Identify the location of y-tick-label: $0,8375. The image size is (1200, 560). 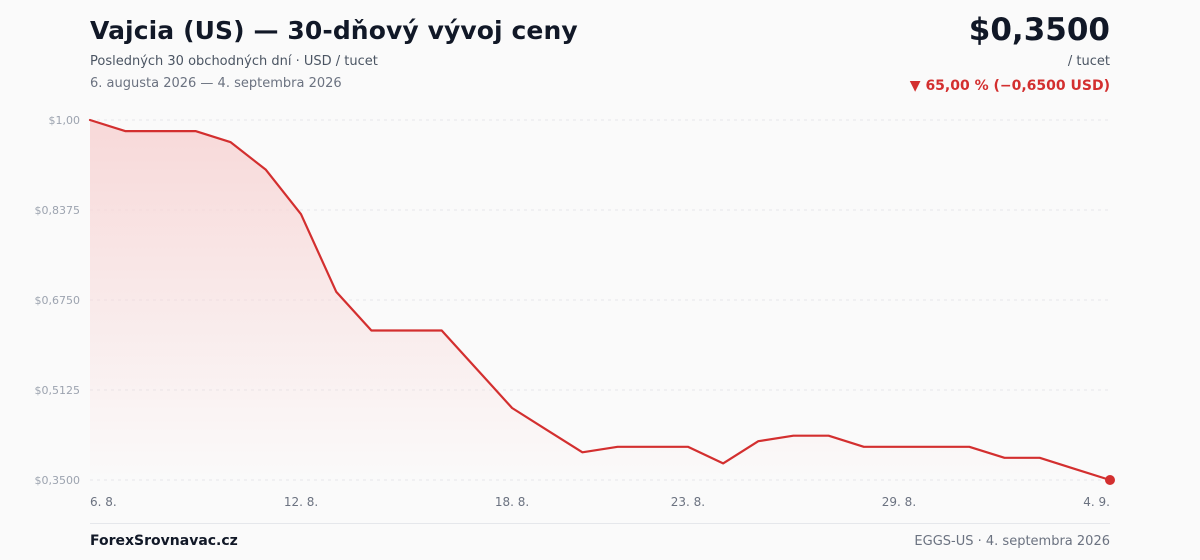
(58, 210).